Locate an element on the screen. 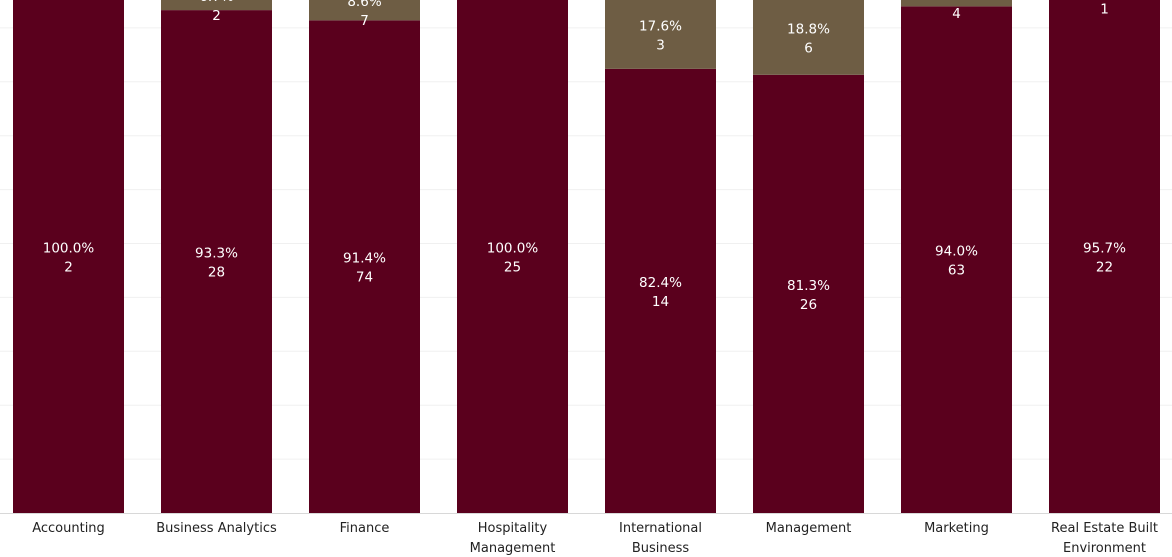 Image resolution: width=1172 pixels, height=557 pixels. category-label-0: Accounting is located at coordinates (68, 528).